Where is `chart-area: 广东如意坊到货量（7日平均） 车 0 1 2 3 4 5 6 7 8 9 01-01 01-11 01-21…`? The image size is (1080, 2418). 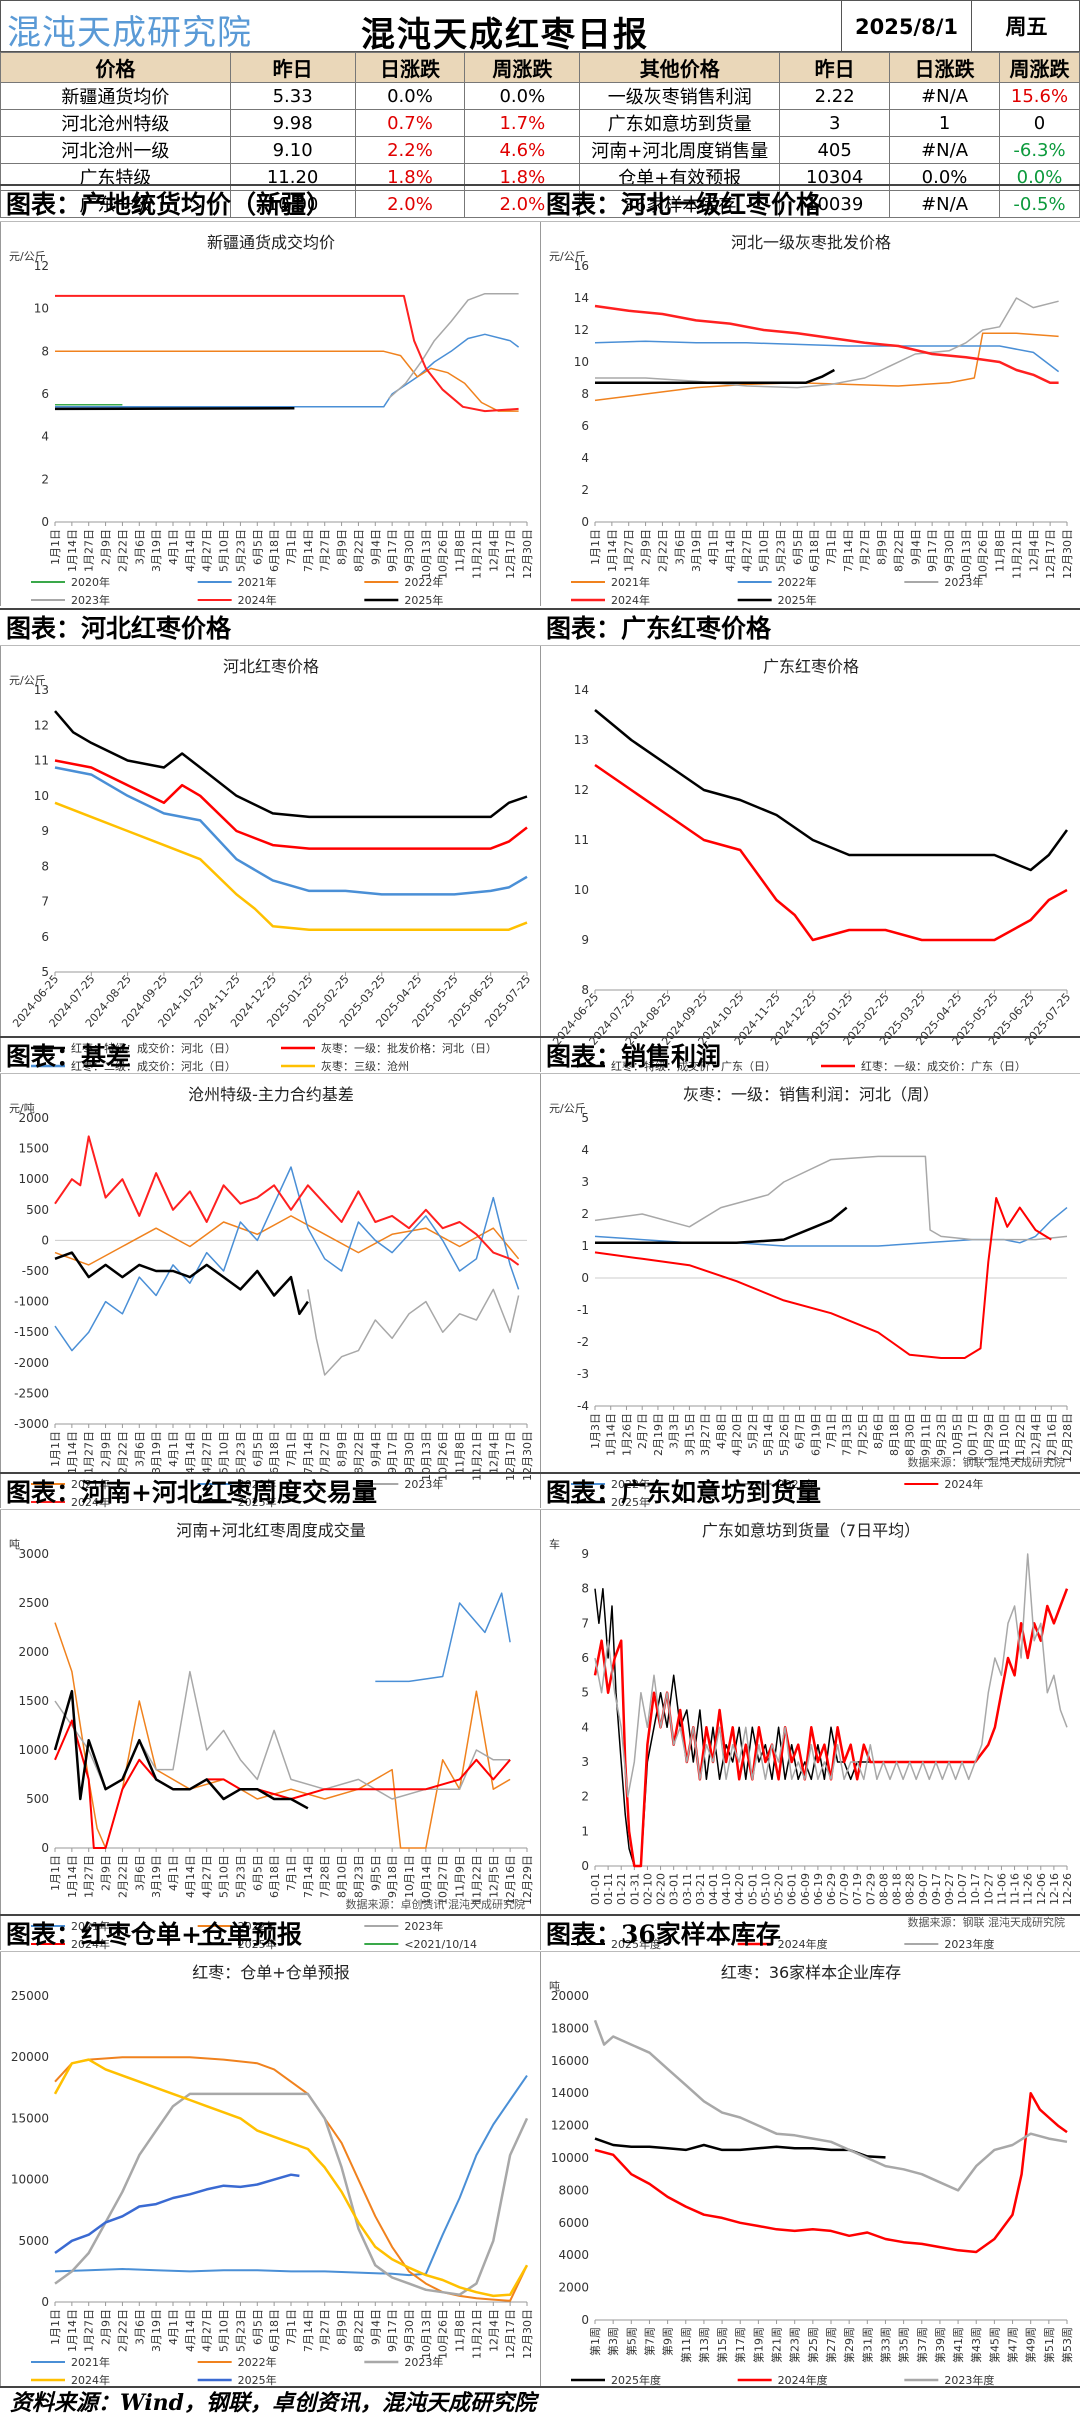
chart-area: 广东如意坊到货量（7日平均） 车 0 1 2 3 4 5 6 7 8 9 01-01 01-11 01-21… is located at coordinates (810, 1730).